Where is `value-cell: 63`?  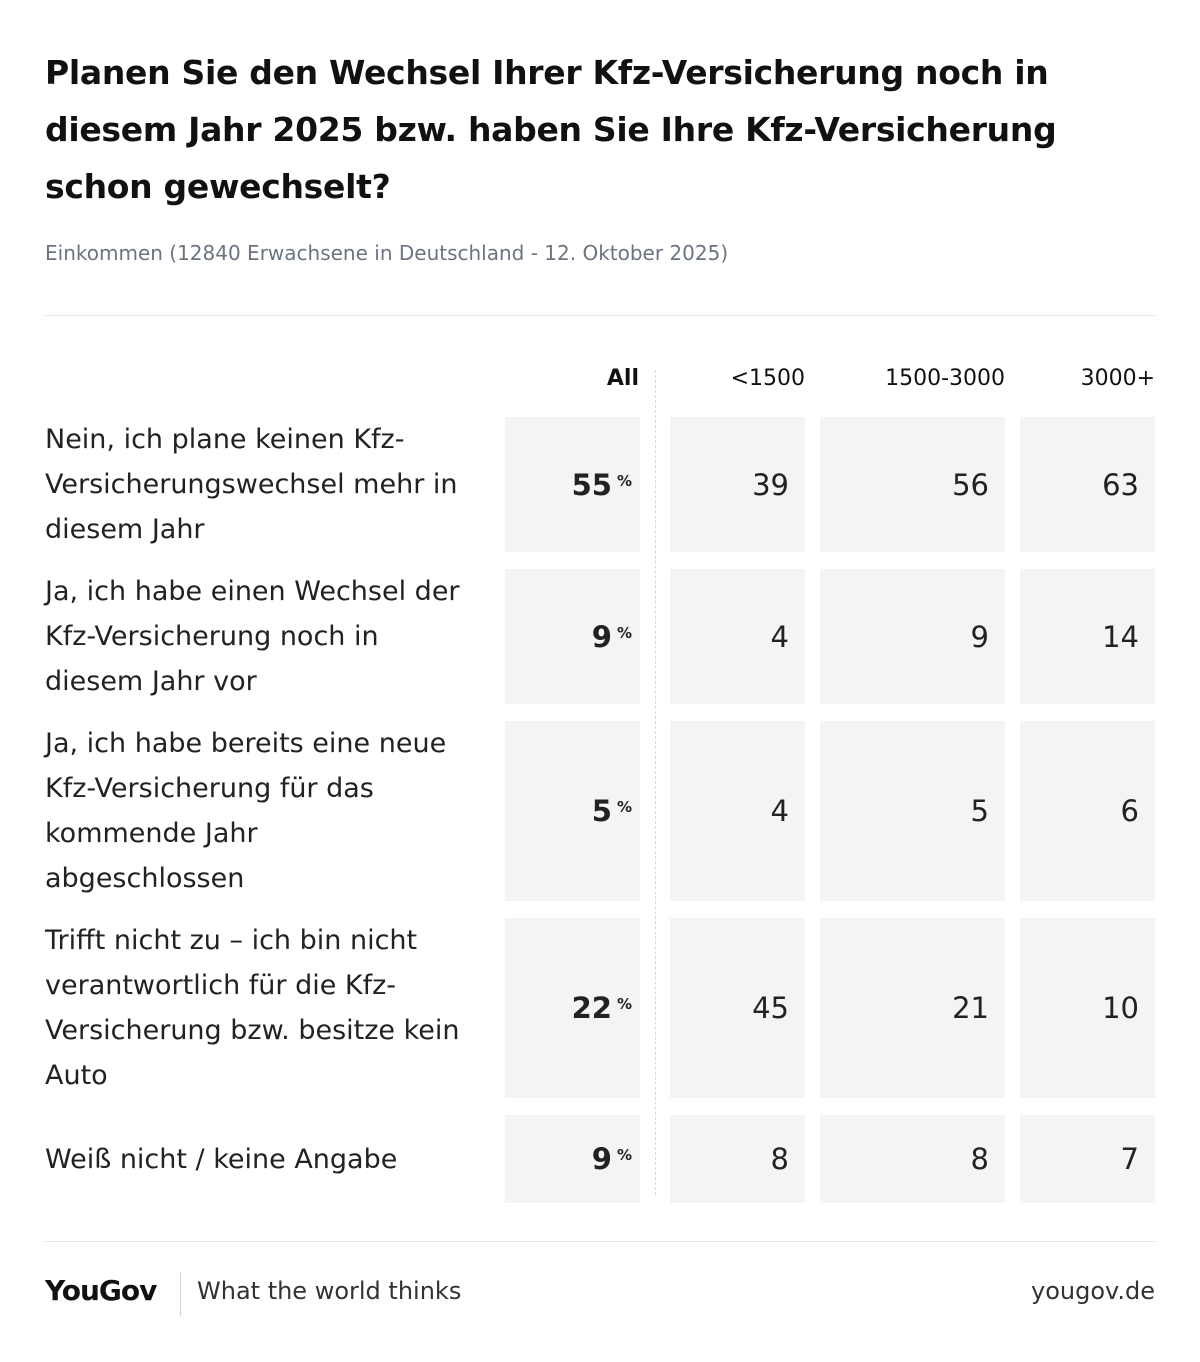
value-cell: 63 is located at coordinates (1087, 484).